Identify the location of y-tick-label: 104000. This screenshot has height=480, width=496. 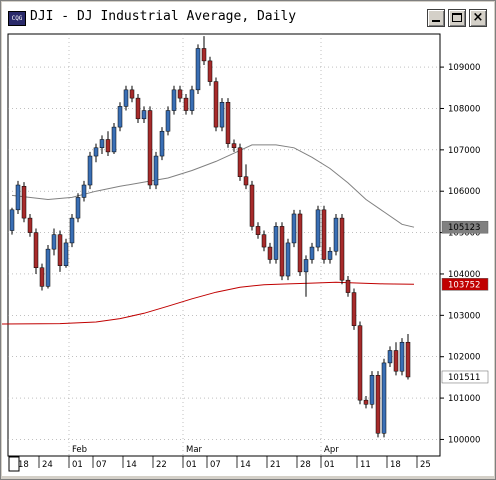
(464, 275).